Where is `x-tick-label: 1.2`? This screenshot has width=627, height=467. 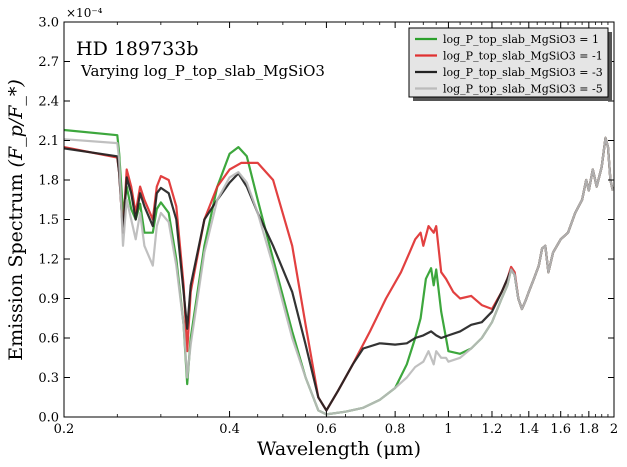 x-tick-label: 1.2 is located at coordinates (492, 429).